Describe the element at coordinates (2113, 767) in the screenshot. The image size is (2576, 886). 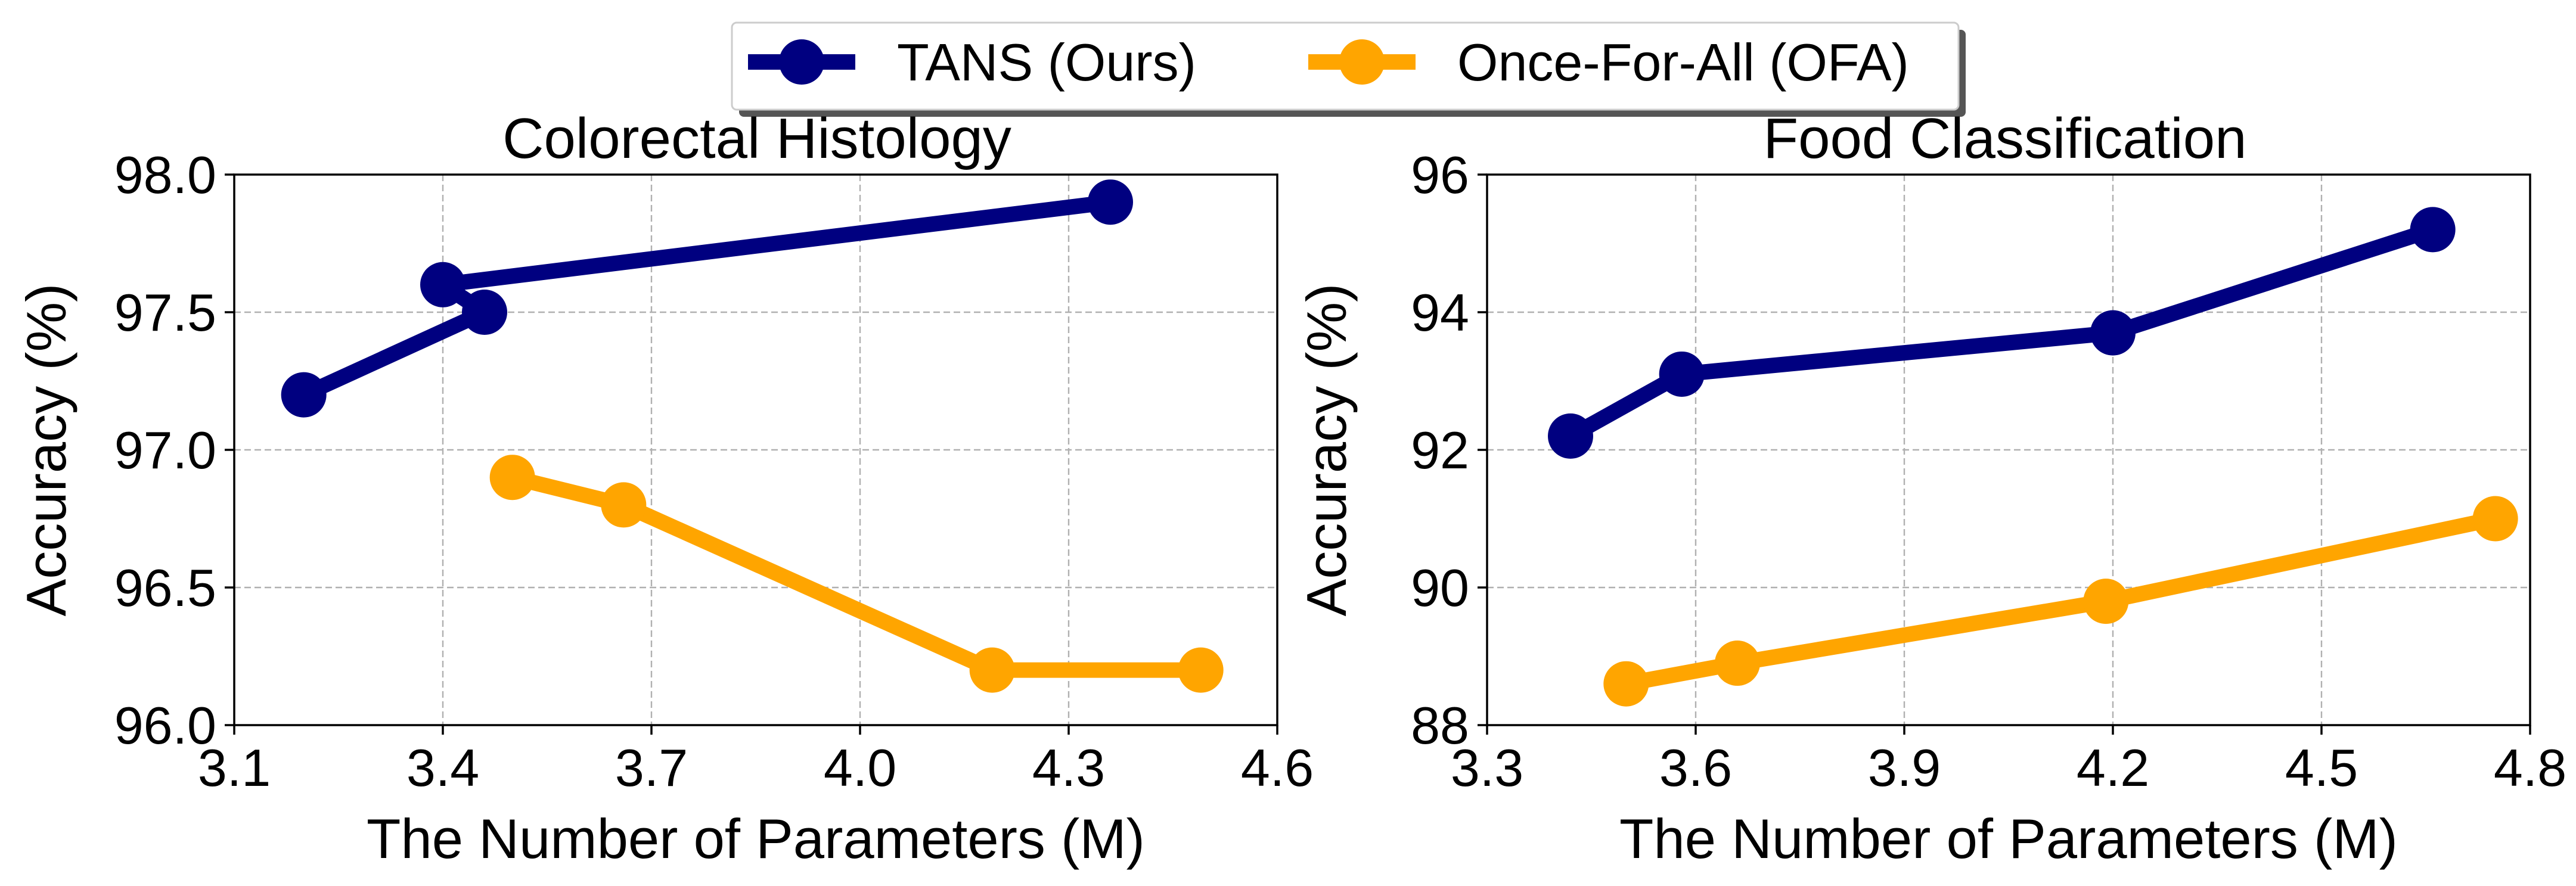
I see `x-tick-label: 4.2` at that location.